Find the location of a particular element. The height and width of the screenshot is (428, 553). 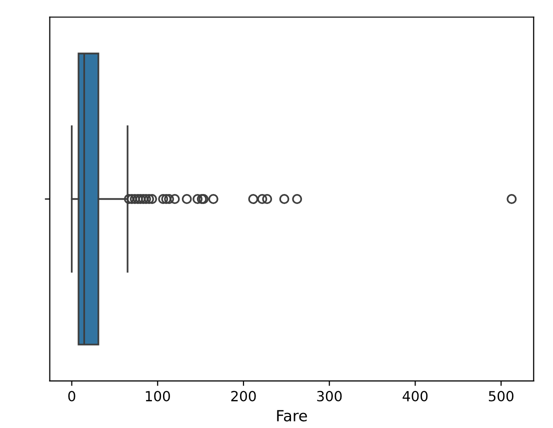

x-tick-label: 200 is located at coordinates (243, 396).